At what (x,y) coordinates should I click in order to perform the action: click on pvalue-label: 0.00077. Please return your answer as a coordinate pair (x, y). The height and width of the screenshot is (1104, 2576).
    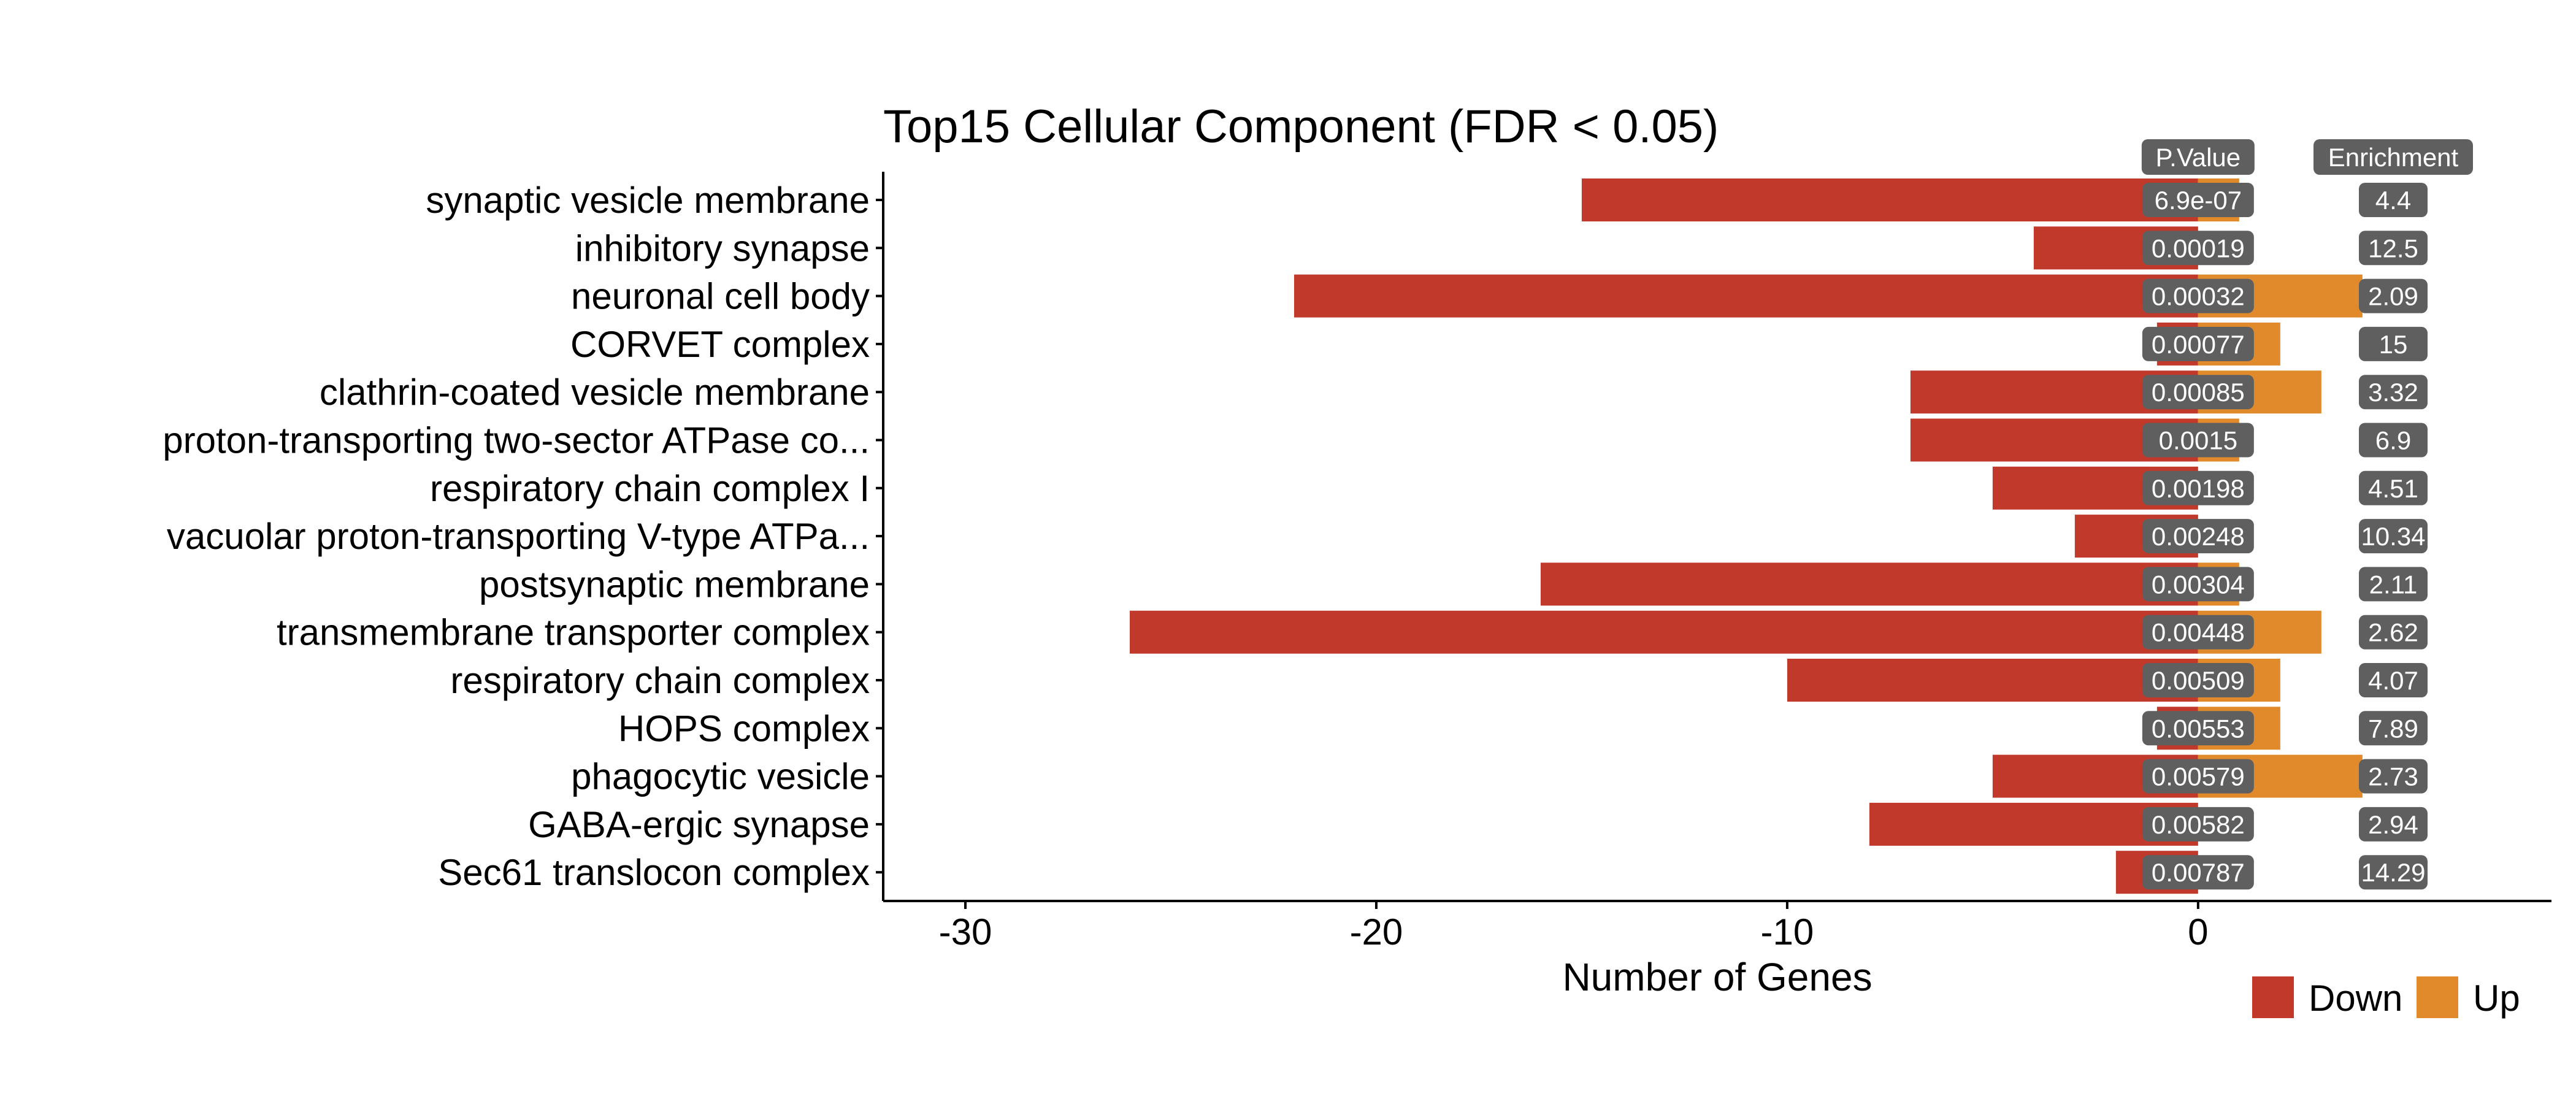
    Looking at the image, I should click on (2198, 344).